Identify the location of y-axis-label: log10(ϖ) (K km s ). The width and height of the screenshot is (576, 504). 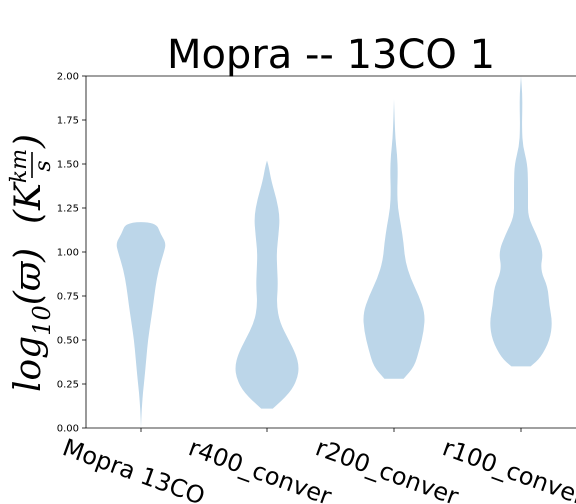
(31, 263).